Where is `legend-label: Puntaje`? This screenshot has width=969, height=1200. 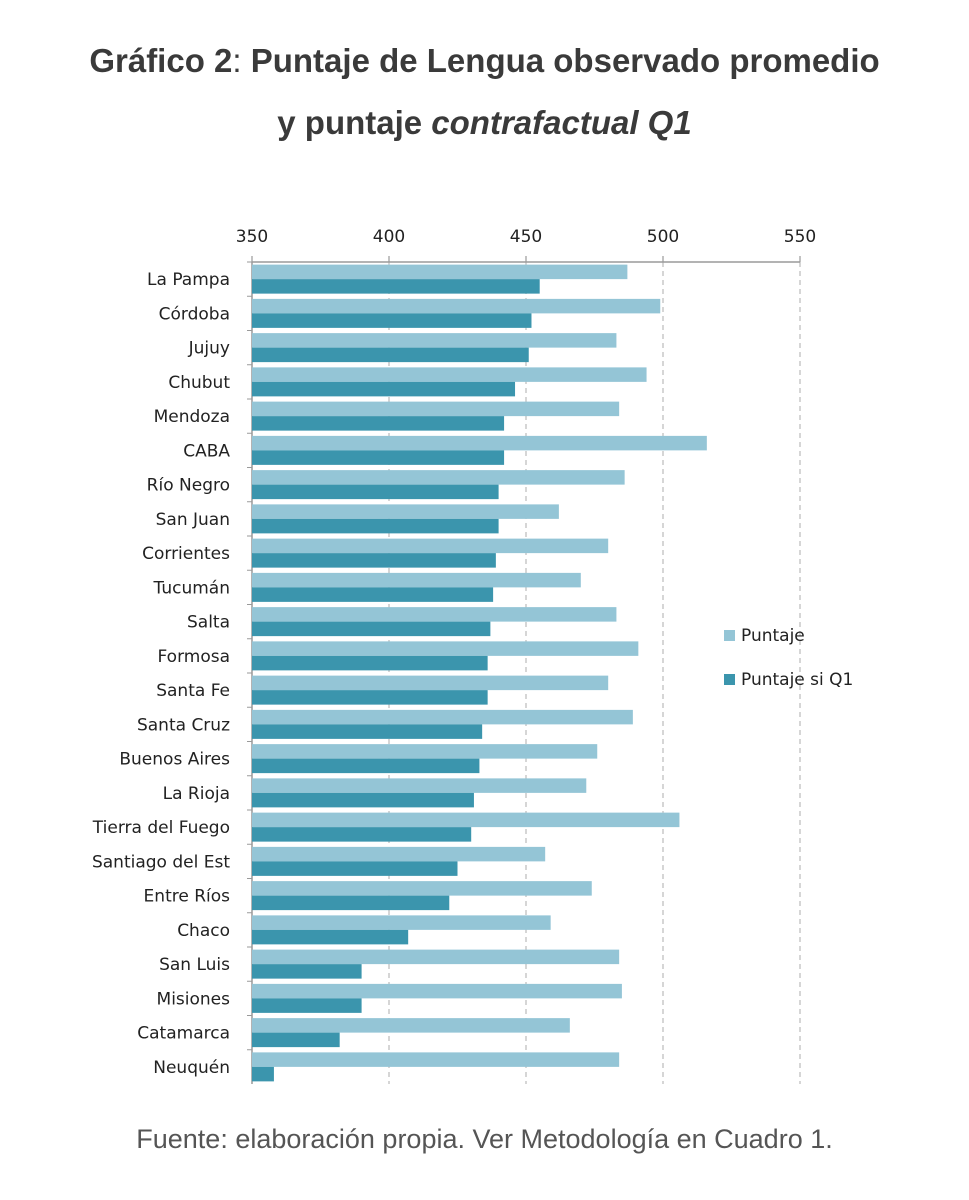
legend-label: Puntaje is located at coordinates (773, 636).